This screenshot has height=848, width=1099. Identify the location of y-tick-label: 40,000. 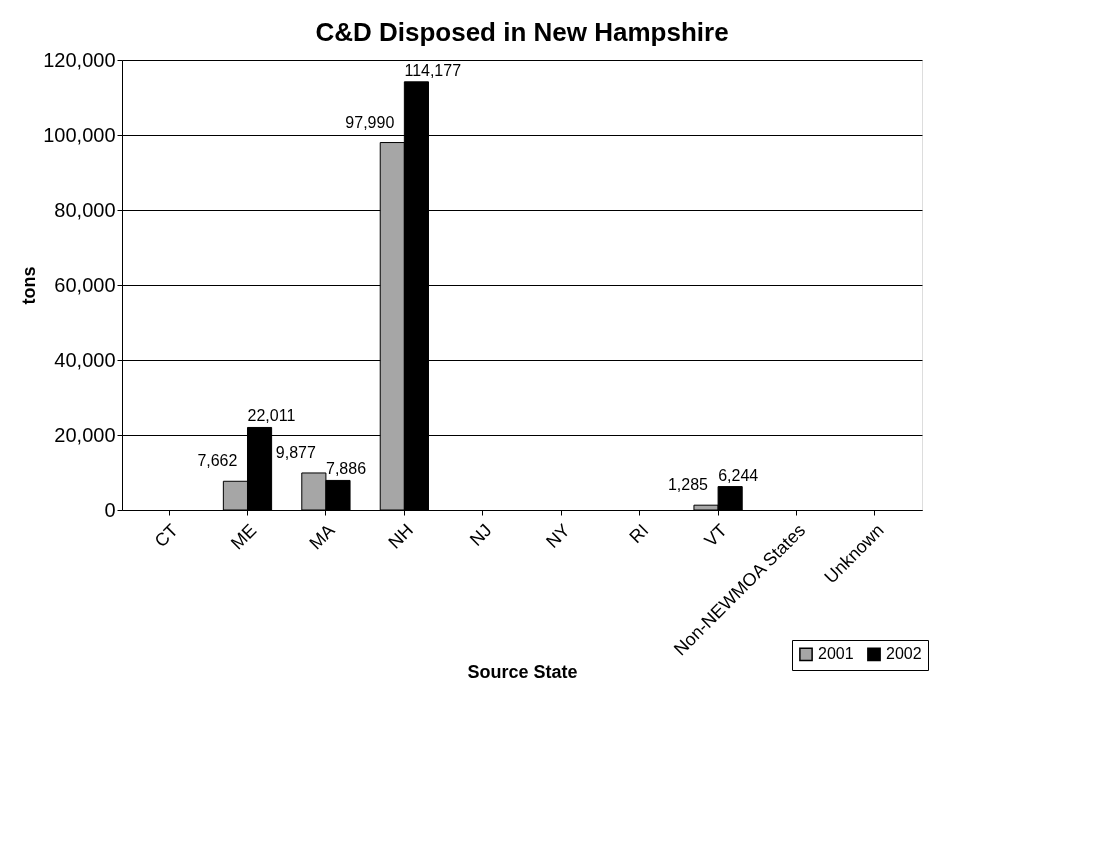
(85, 359).